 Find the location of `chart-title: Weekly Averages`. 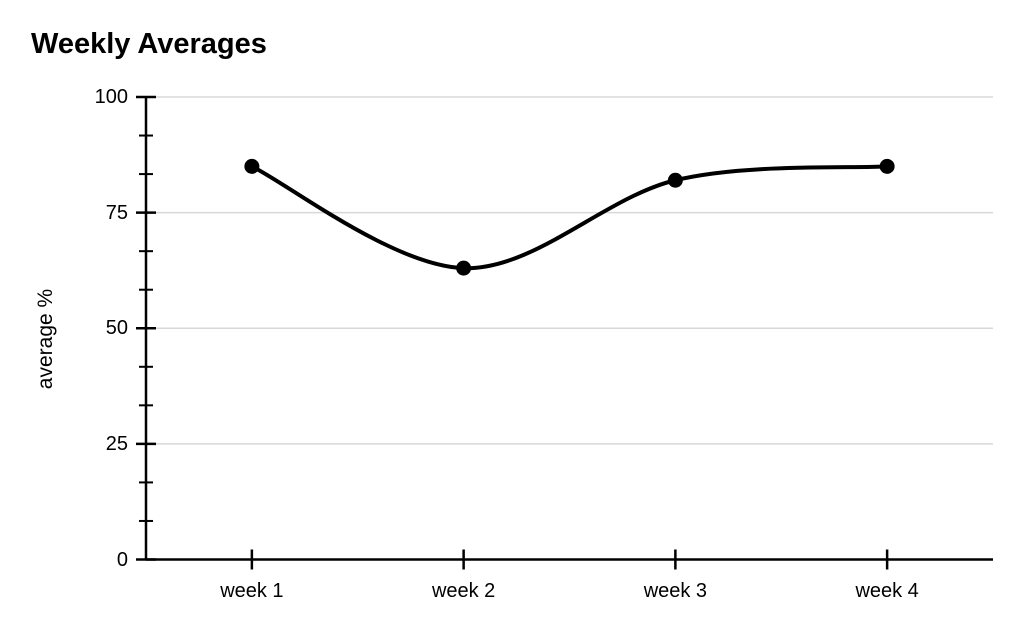

chart-title: Weekly Averages is located at coordinates (149, 44).